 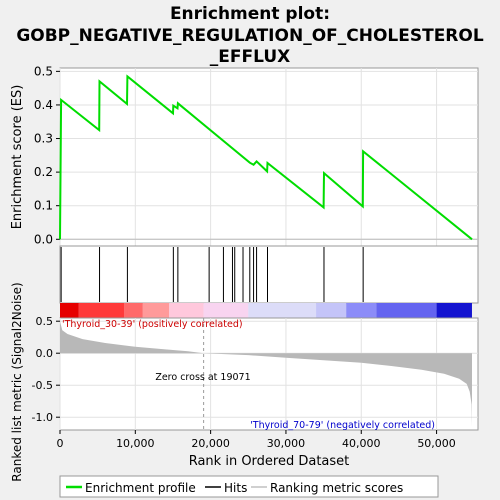 I want to click on x-tick-label: 40,000, so click(x=361, y=443).